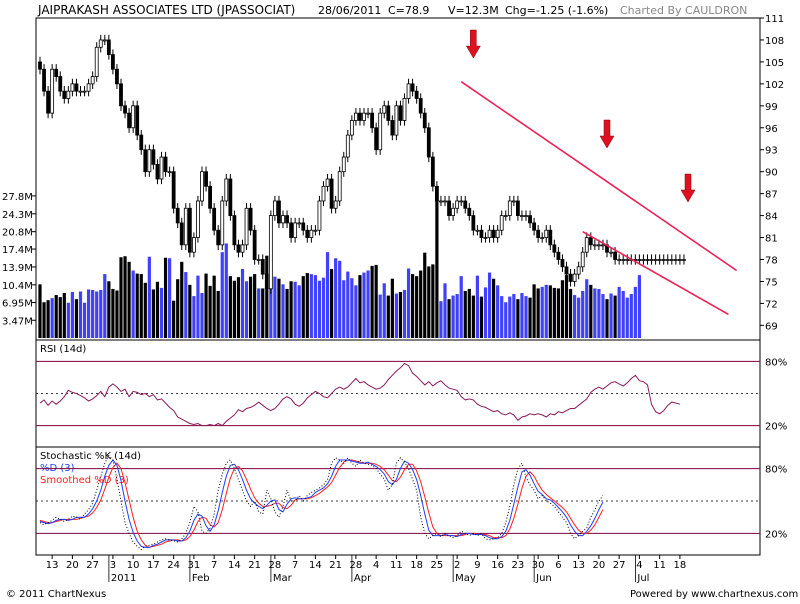 This screenshot has width=800, height=604. What do you see at coordinates (771, 326) in the screenshot?
I see `price-tick-label: 69` at bounding box center [771, 326].